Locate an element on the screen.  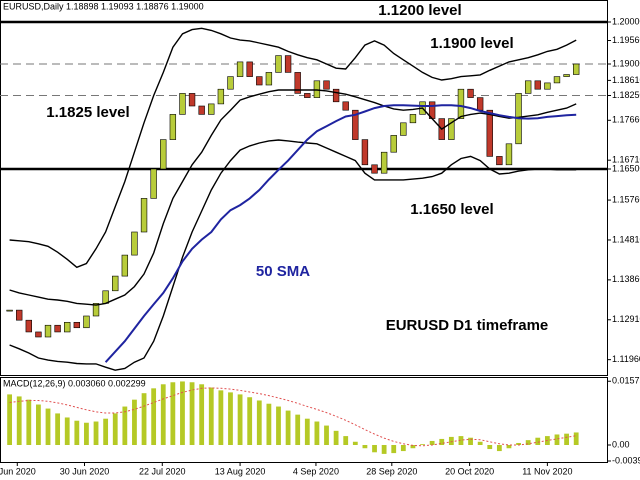
y-tick-label: 1.20000 is located at coordinates (626, 21).